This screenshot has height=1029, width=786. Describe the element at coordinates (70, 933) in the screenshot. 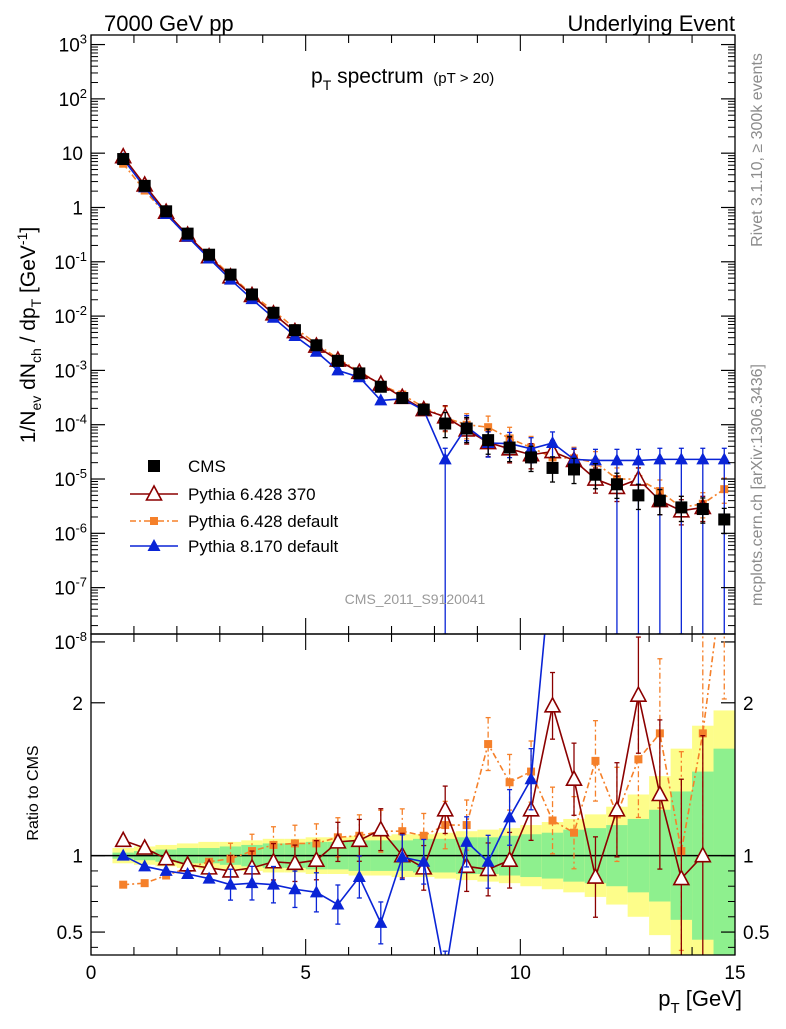

I see `ratio-y-tick-label-left: 0.5` at that location.